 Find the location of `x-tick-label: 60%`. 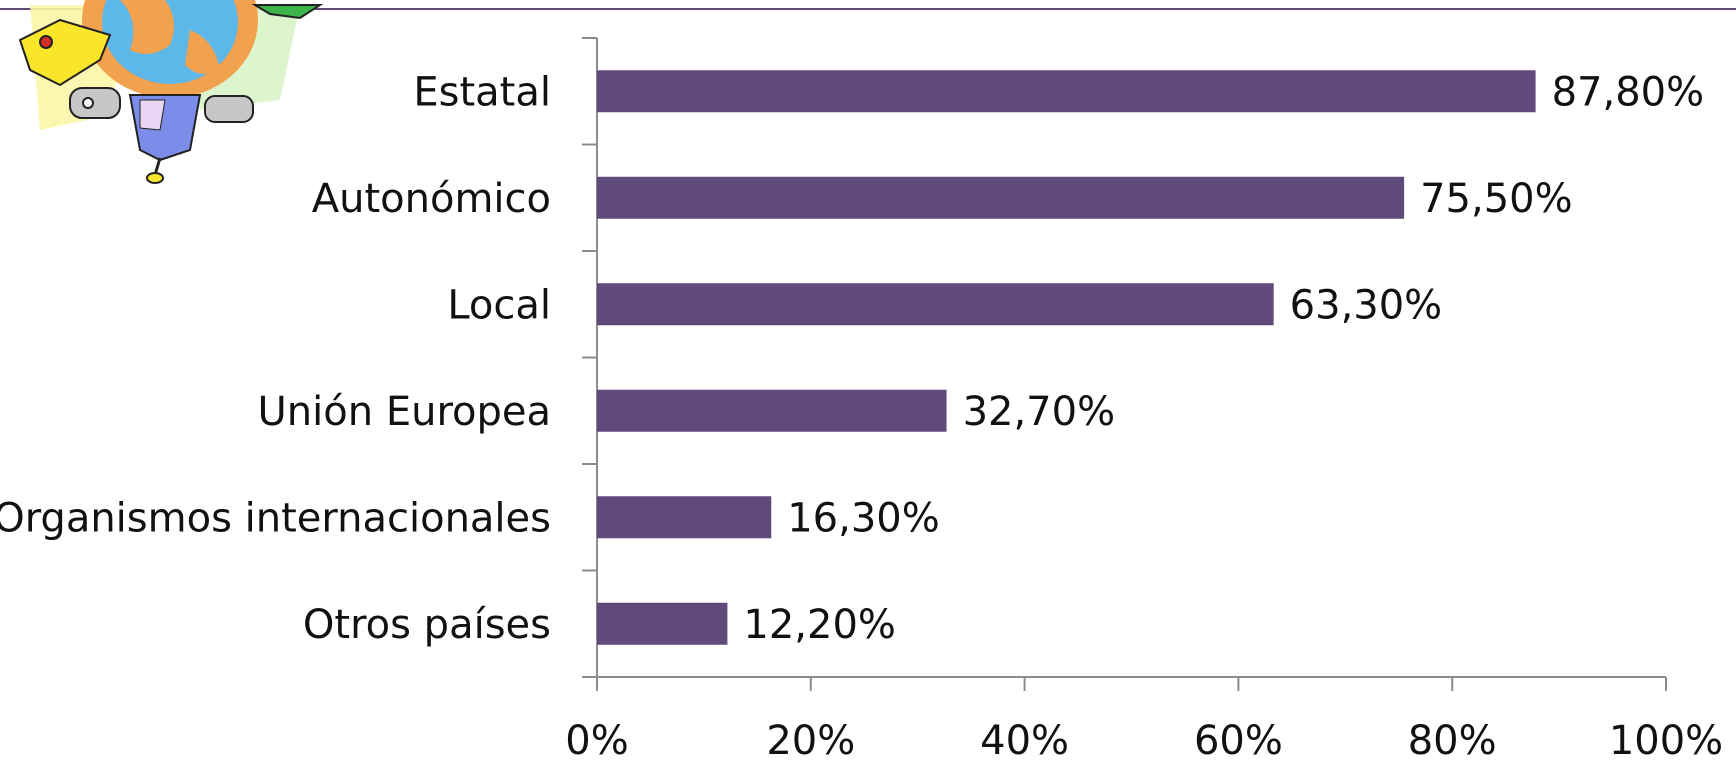

x-tick-label: 60% is located at coordinates (1238, 741).